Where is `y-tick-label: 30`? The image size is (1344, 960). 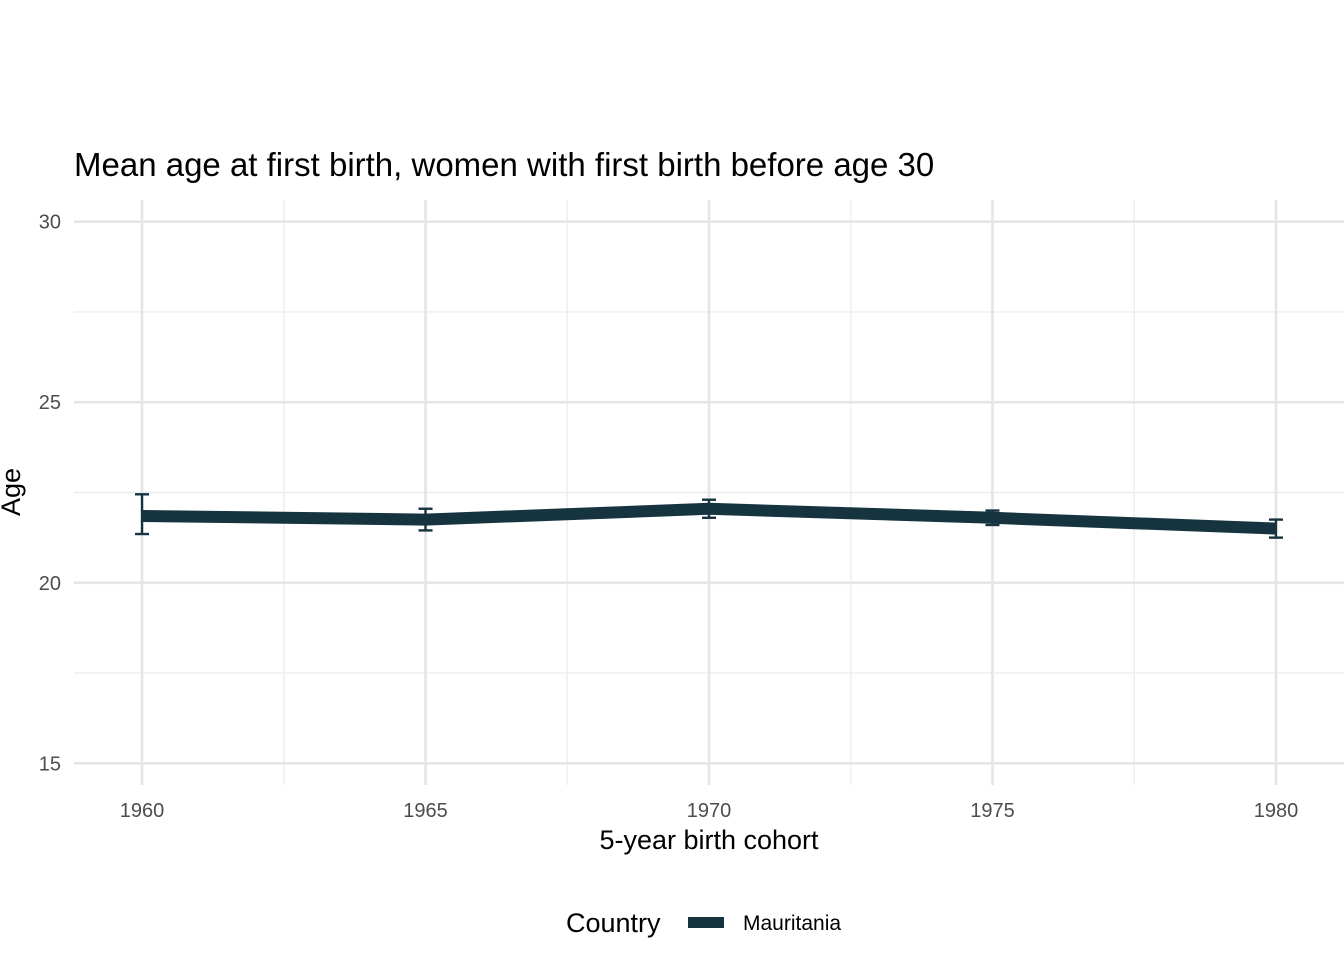
y-tick-label: 30 is located at coordinates (50, 223).